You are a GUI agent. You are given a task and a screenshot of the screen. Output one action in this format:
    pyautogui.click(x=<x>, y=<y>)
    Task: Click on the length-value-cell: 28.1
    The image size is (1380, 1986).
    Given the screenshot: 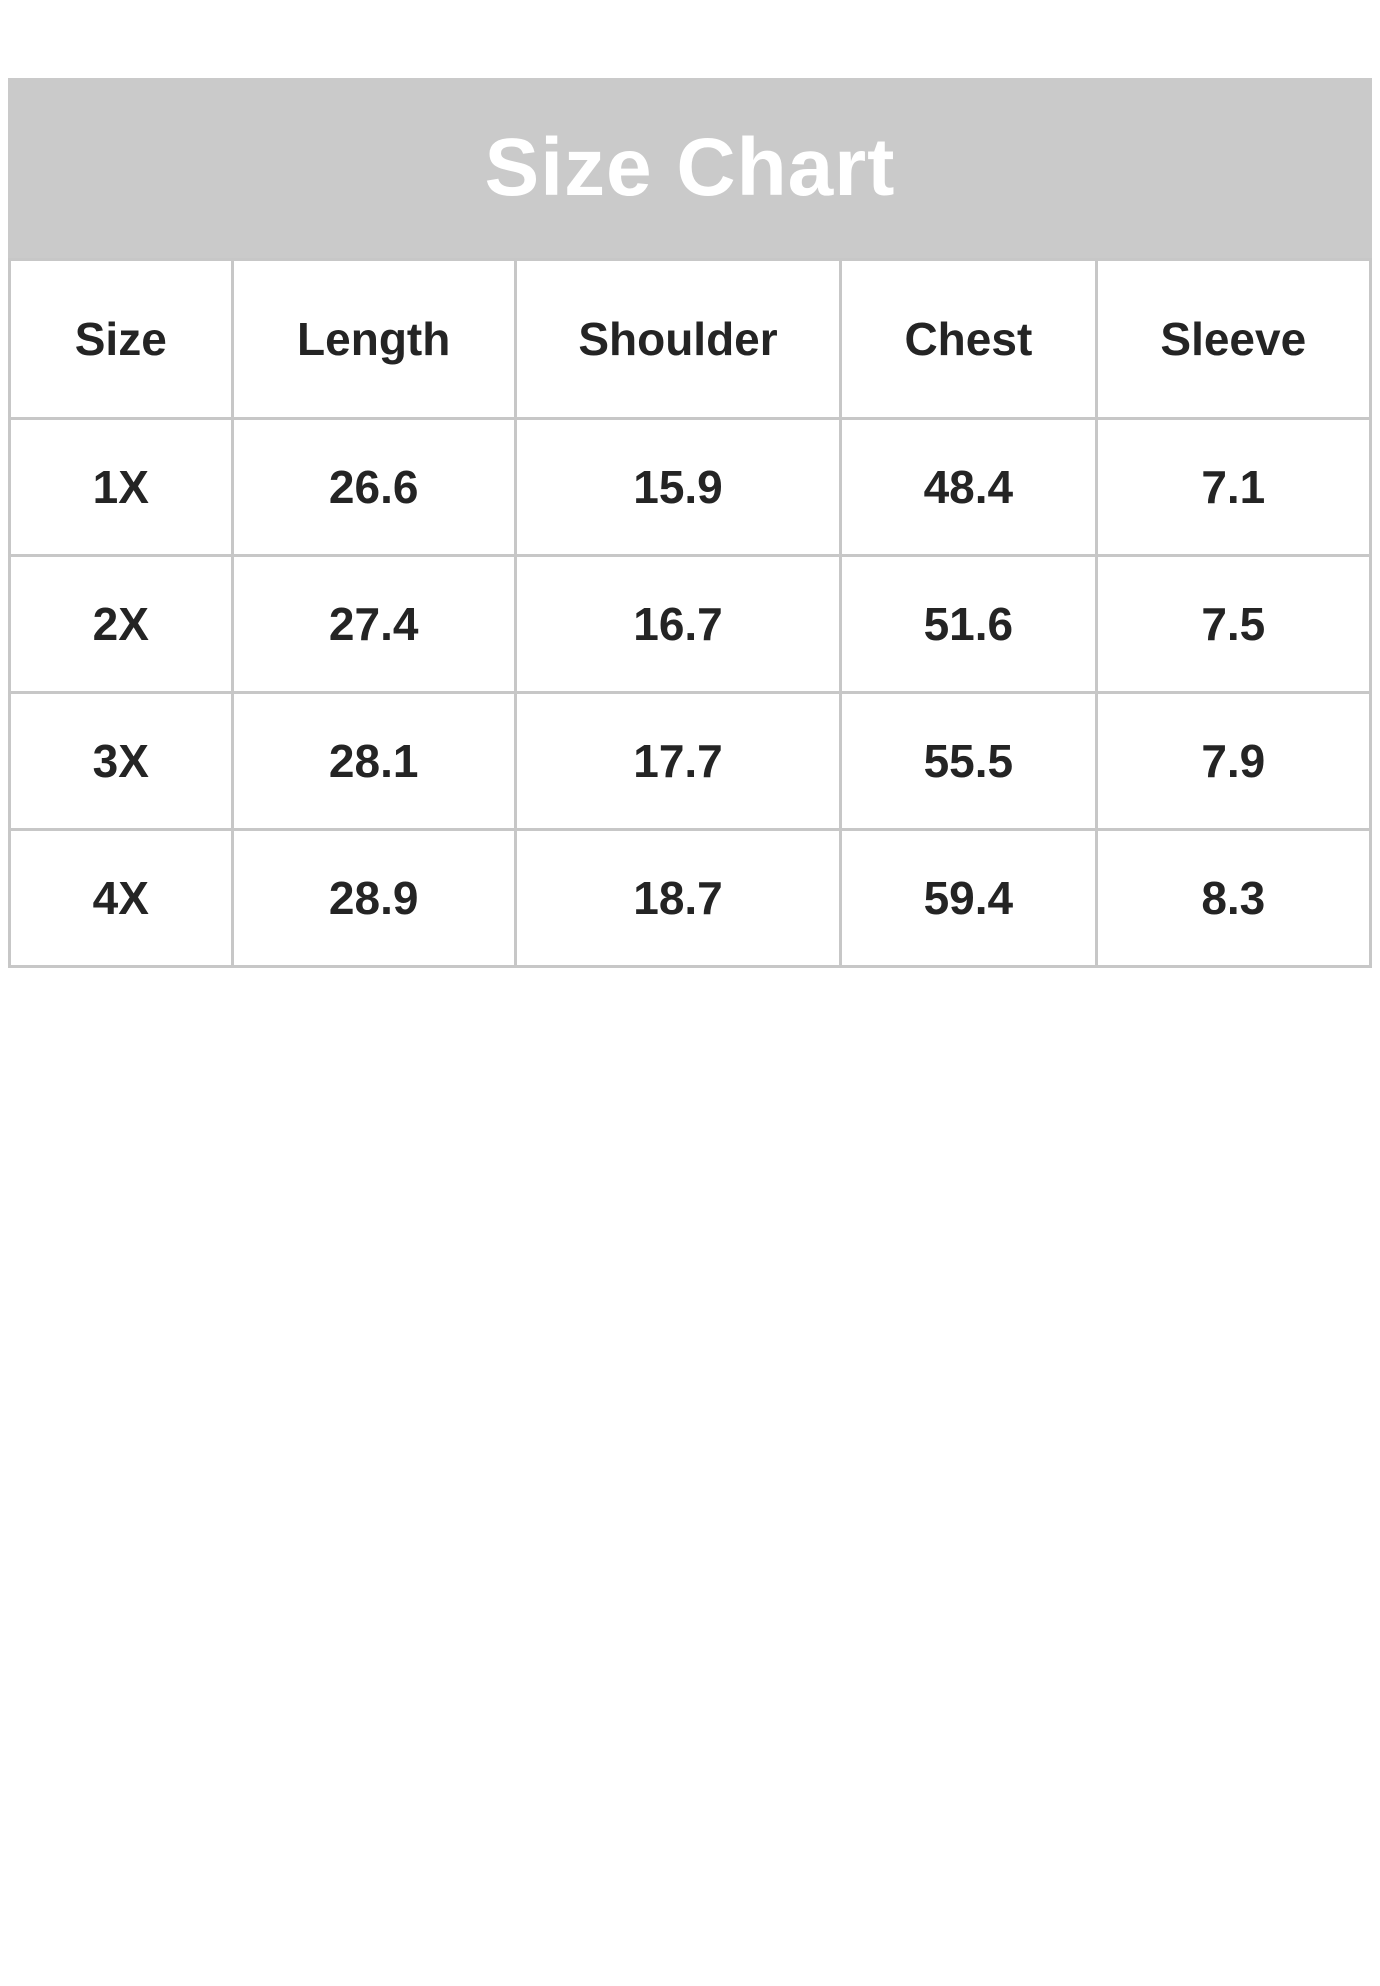 What is the action you would take?
    pyautogui.click(x=373, y=761)
    